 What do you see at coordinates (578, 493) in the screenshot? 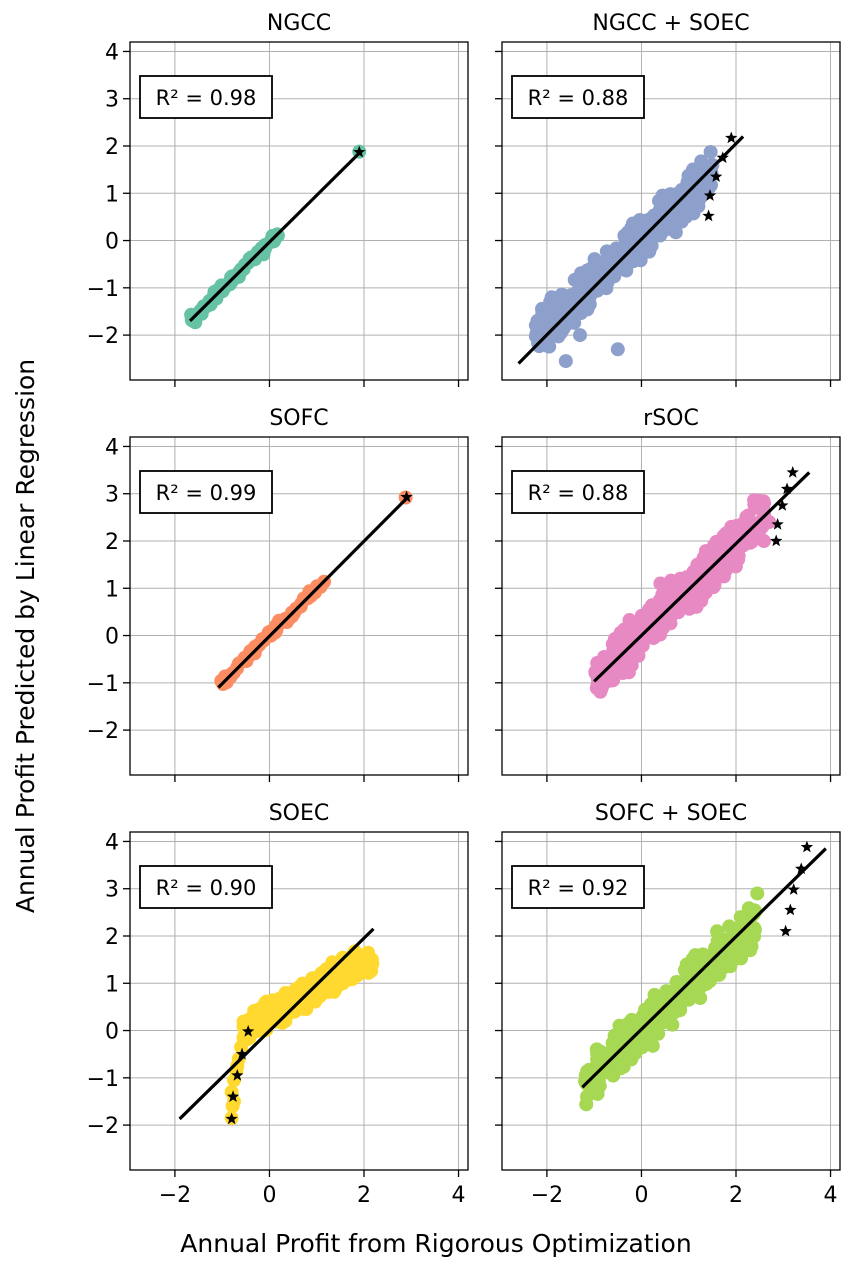
I see `r-squared-label: R² = 0.88` at bounding box center [578, 493].